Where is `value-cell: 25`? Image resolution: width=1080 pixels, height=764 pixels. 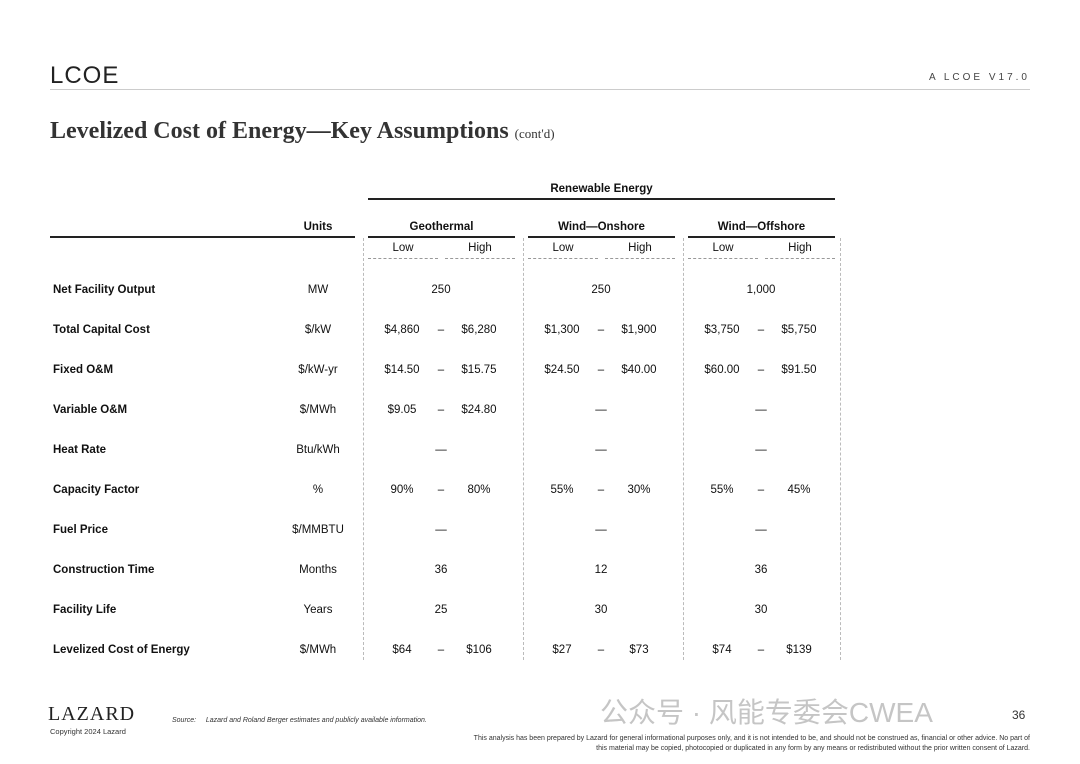
value-cell: 25 is located at coordinates (441, 610).